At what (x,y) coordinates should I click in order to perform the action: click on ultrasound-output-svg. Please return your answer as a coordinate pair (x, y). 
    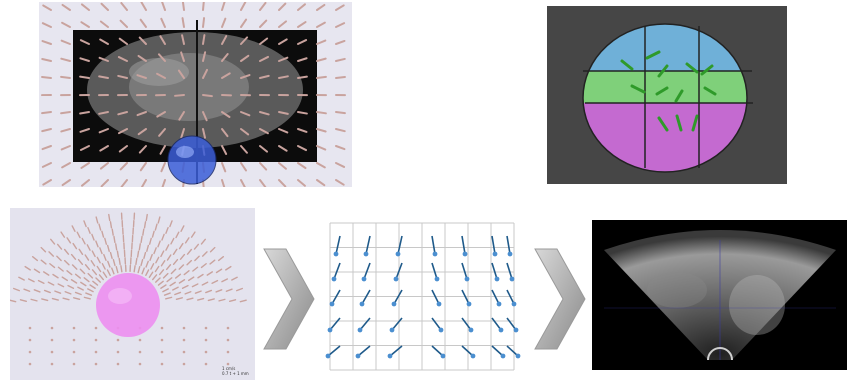
    Looking at the image, I should click on (720, 295).